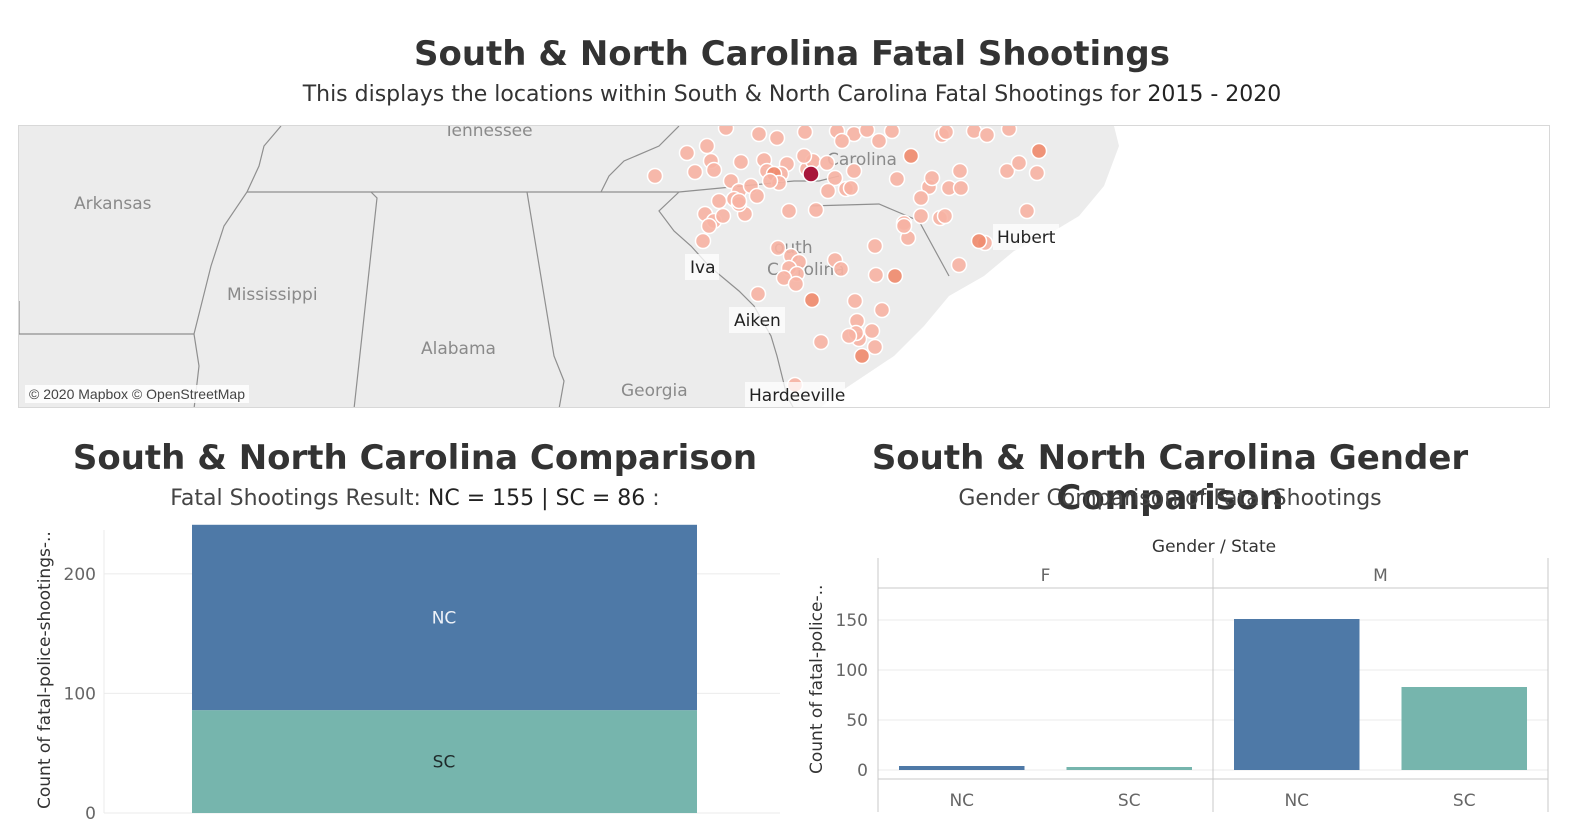 The width and height of the screenshot is (1584, 839). I want to click on label-bg-hardeeville, so click(795, 394).